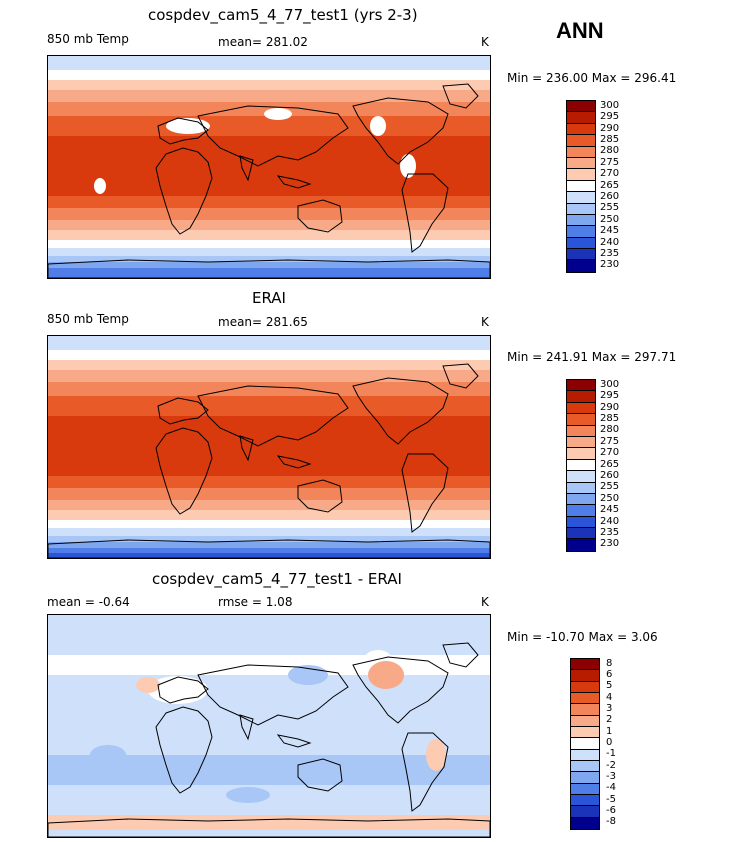 This screenshot has height=842, width=733. What do you see at coordinates (88, 602) in the screenshot?
I see `panel-left-label: mean = -0.64` at bounding box center [88, 602].